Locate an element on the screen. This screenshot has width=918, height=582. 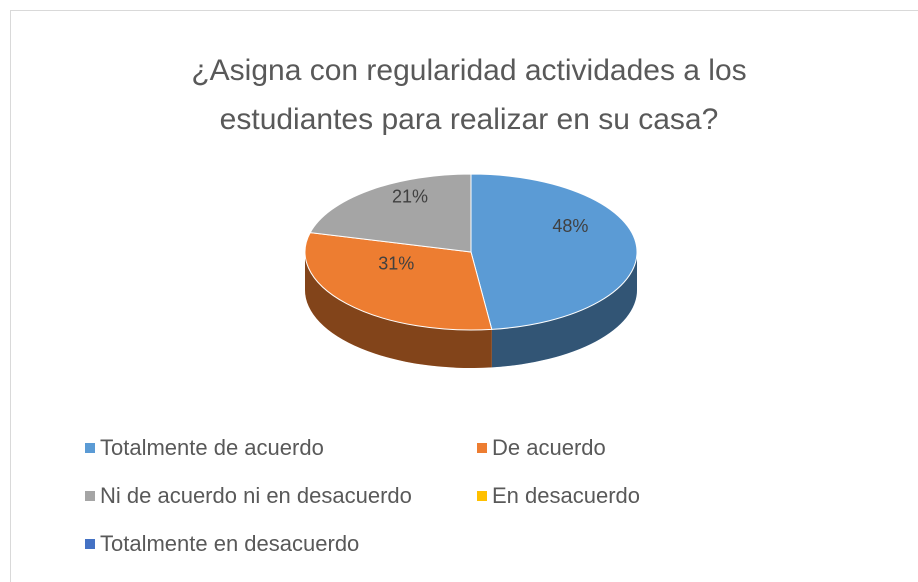
legend-label: En desacuerdo is located at coordinates (566, 495).